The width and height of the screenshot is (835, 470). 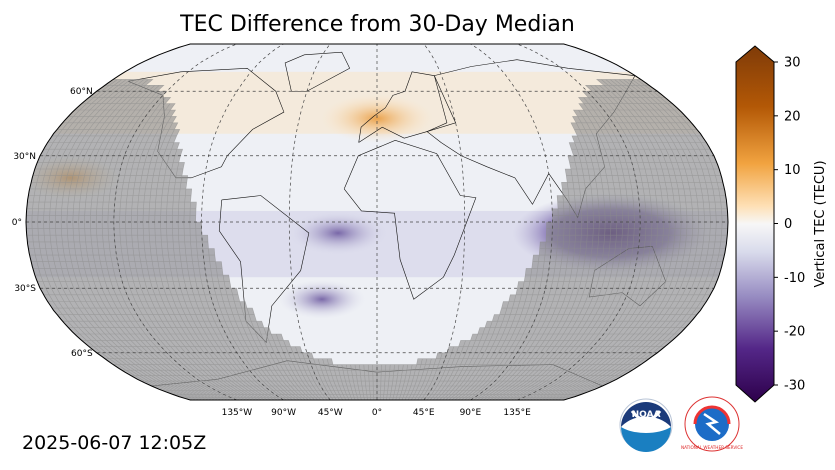 What do you see at coordinates (237, 413) in the screenshot?
I see `lon-label: 135°W` at bounding box center [237, 413].